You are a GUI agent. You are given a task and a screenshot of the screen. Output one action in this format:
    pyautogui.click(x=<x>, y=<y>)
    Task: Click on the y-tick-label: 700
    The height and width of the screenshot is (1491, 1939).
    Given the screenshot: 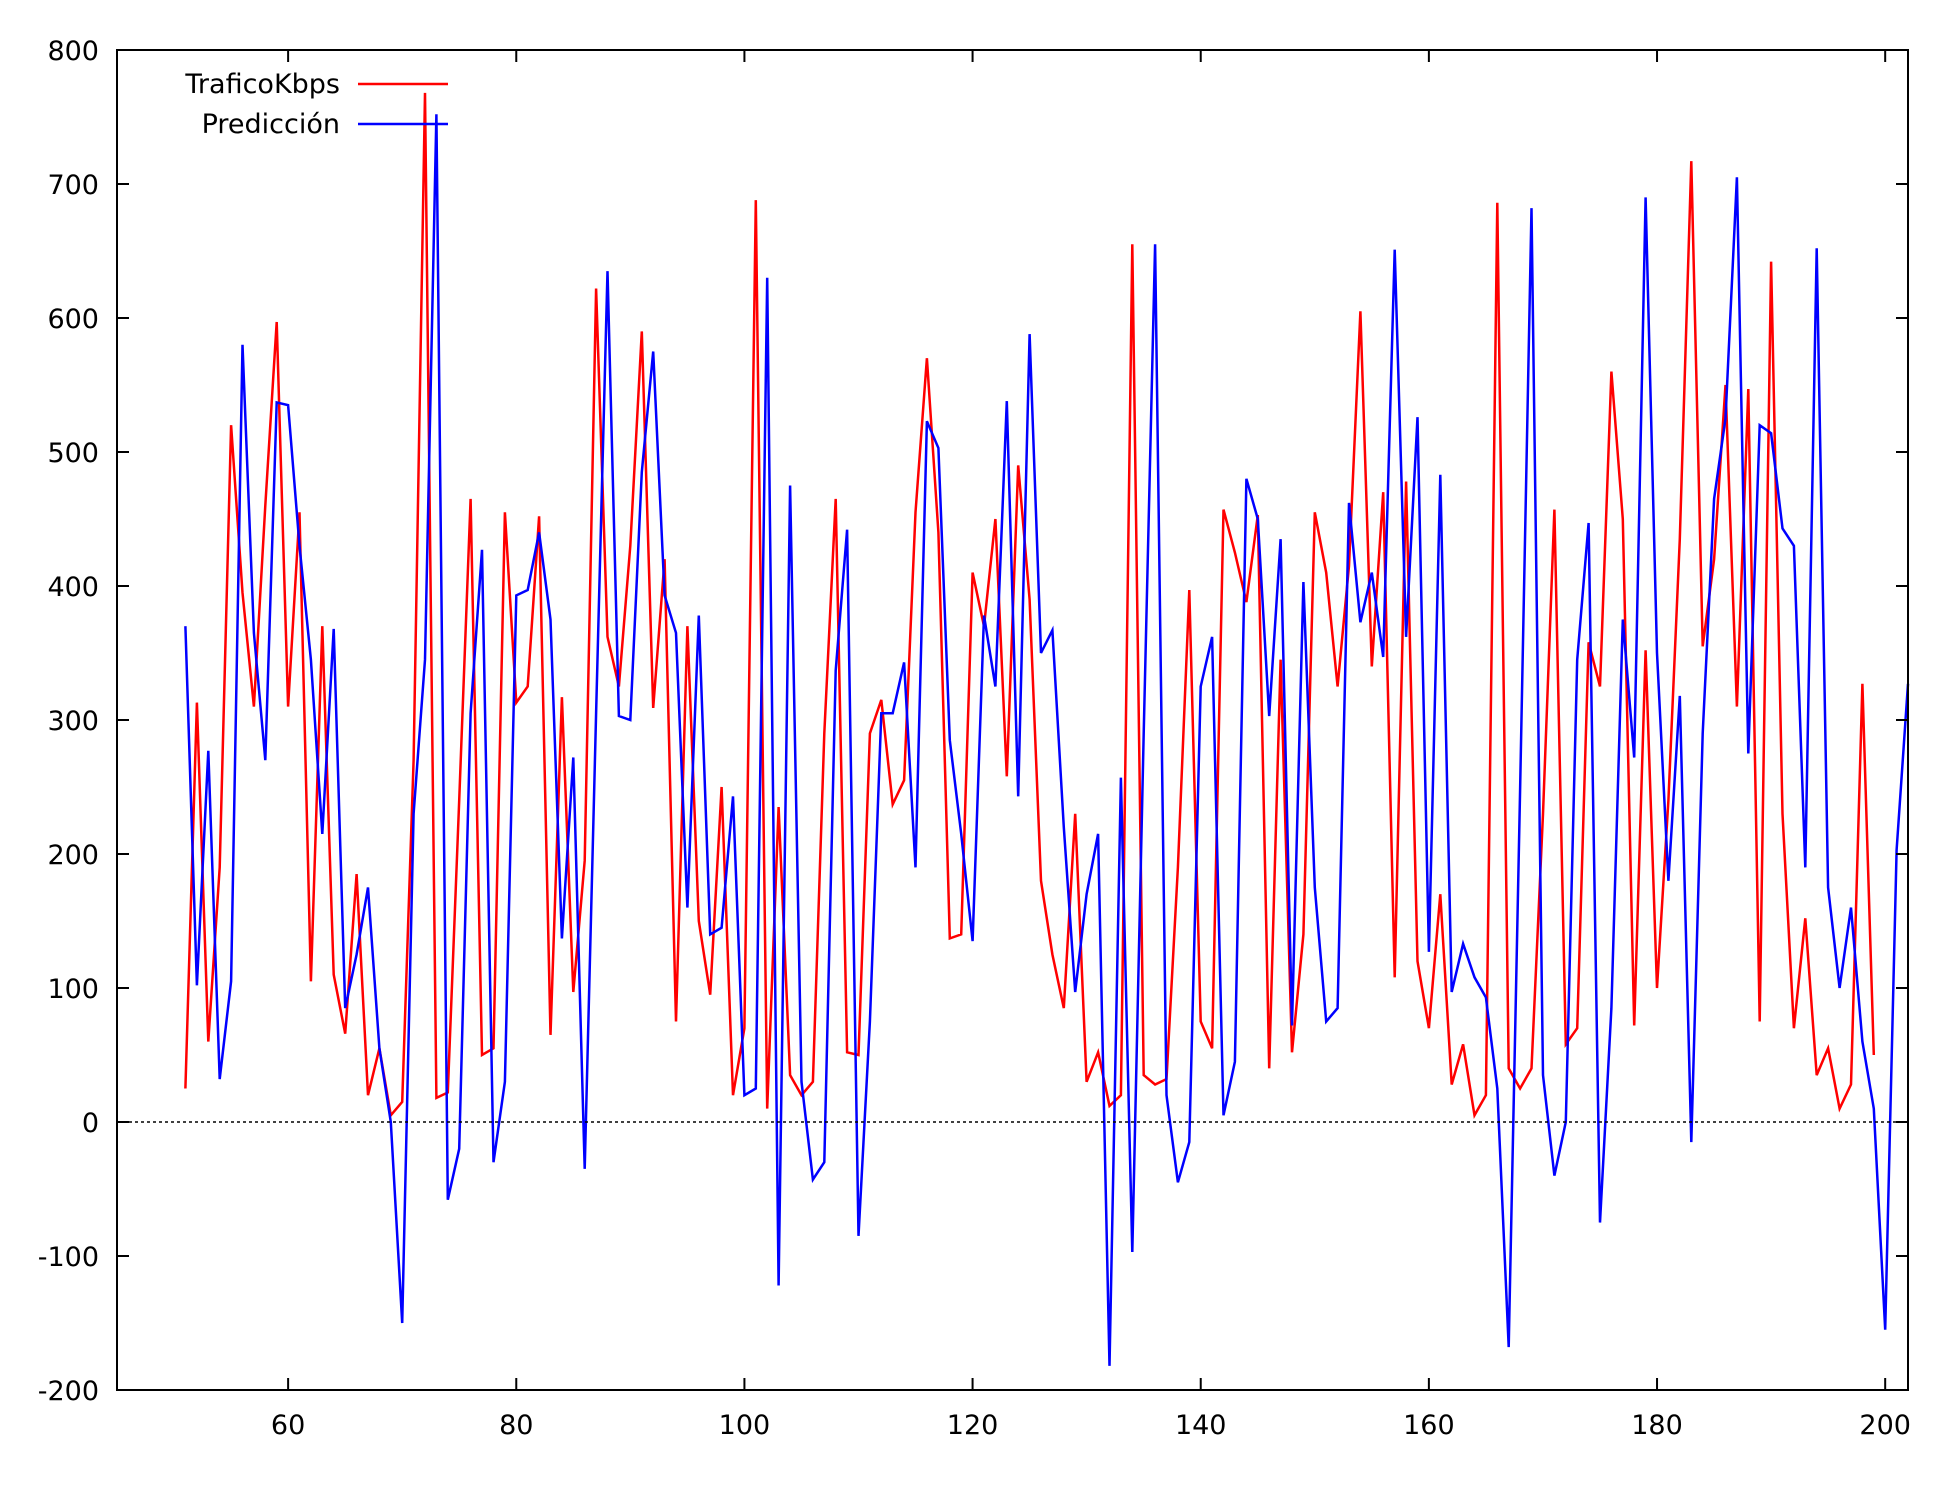 What is the action you would take?
    pyautogui.click(x=73, y=185)
    